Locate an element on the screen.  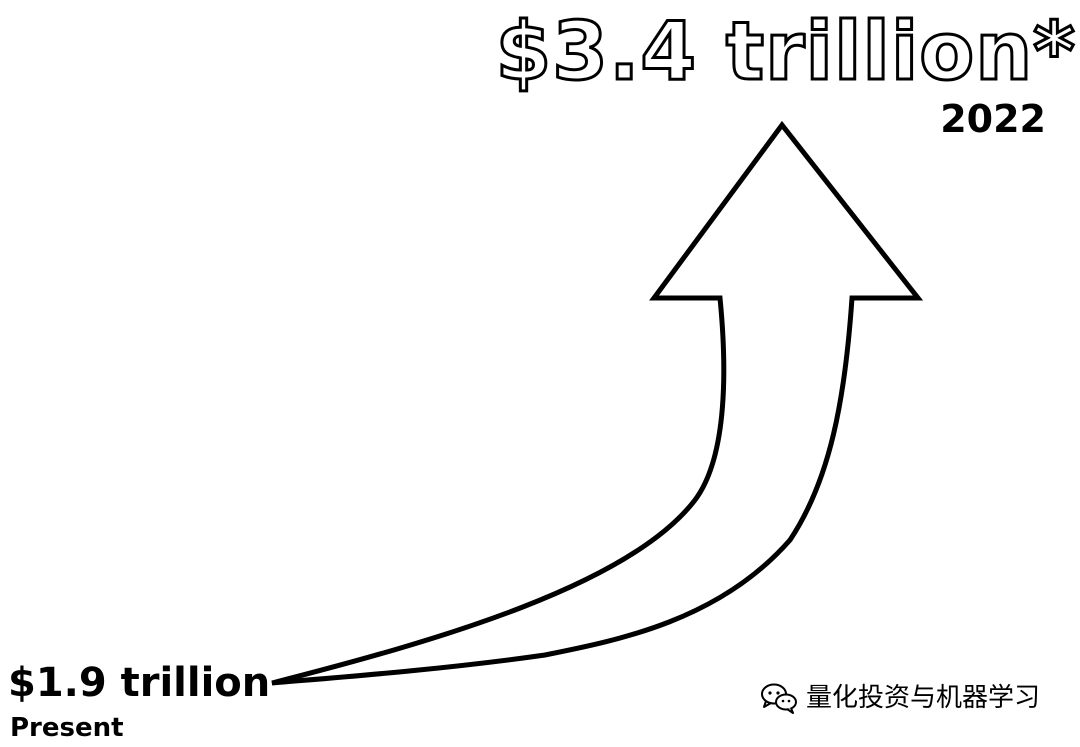
start-label: Present is located at coordinates (67, 728).